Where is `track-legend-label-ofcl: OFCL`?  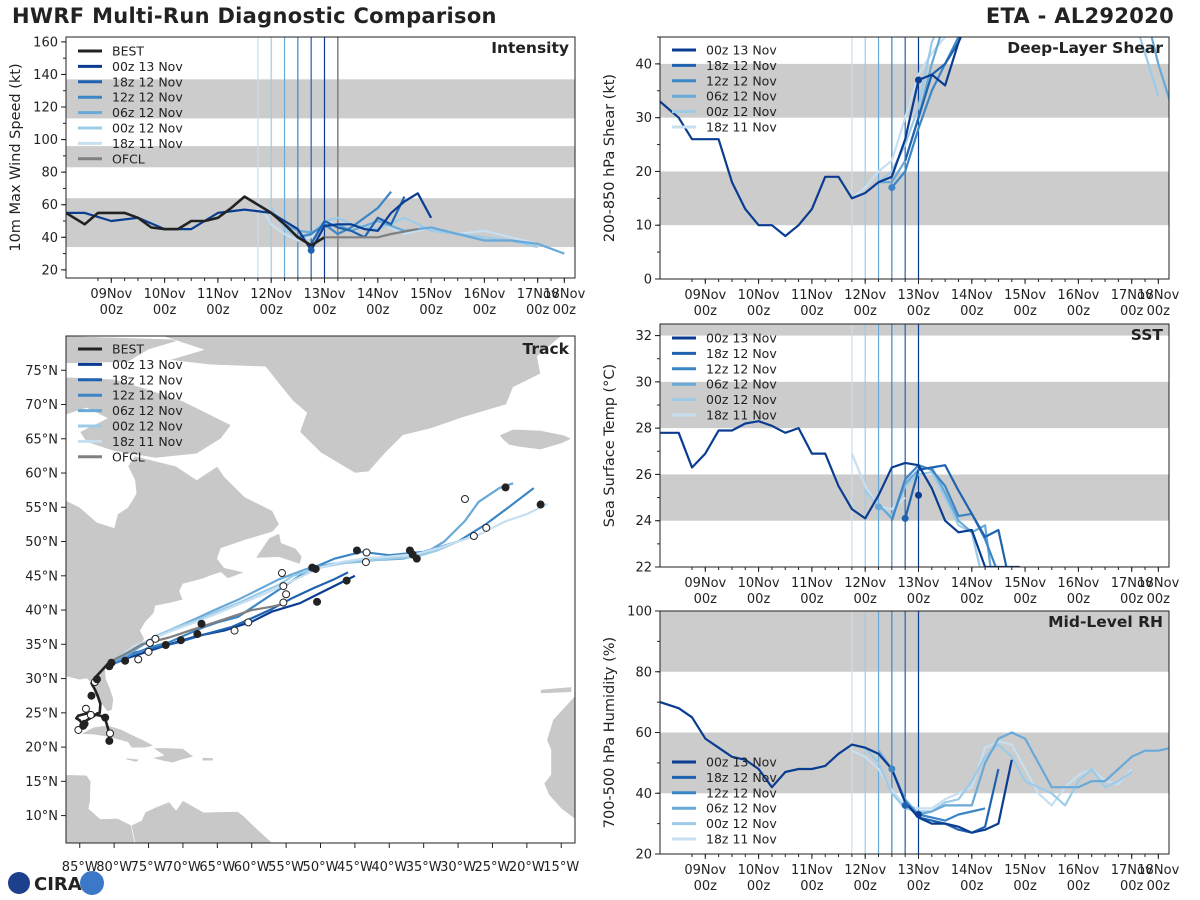
track-legend-label-ofcl: OFCL is located at coordinates (128, 456).